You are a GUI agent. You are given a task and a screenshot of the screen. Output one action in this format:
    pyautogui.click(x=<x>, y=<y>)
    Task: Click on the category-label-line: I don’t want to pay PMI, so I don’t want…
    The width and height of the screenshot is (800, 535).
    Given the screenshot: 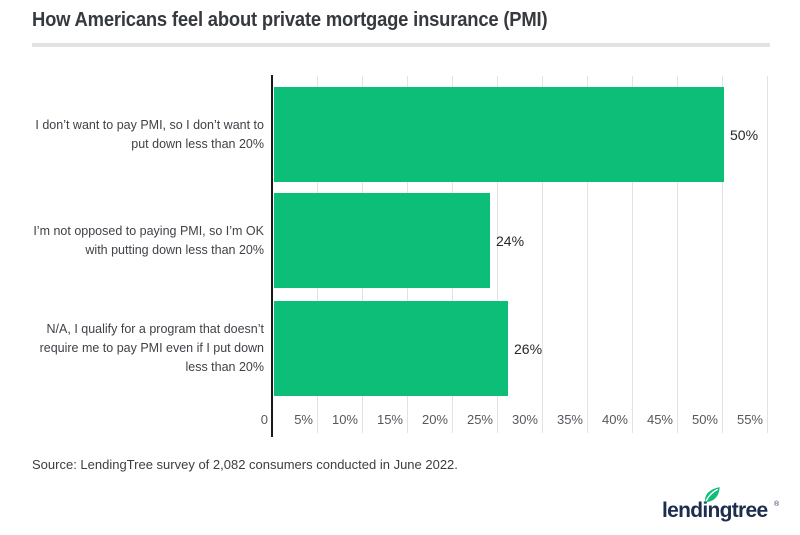 What is the action you would take?
    pyautogui.click(x=149, y=124)
    